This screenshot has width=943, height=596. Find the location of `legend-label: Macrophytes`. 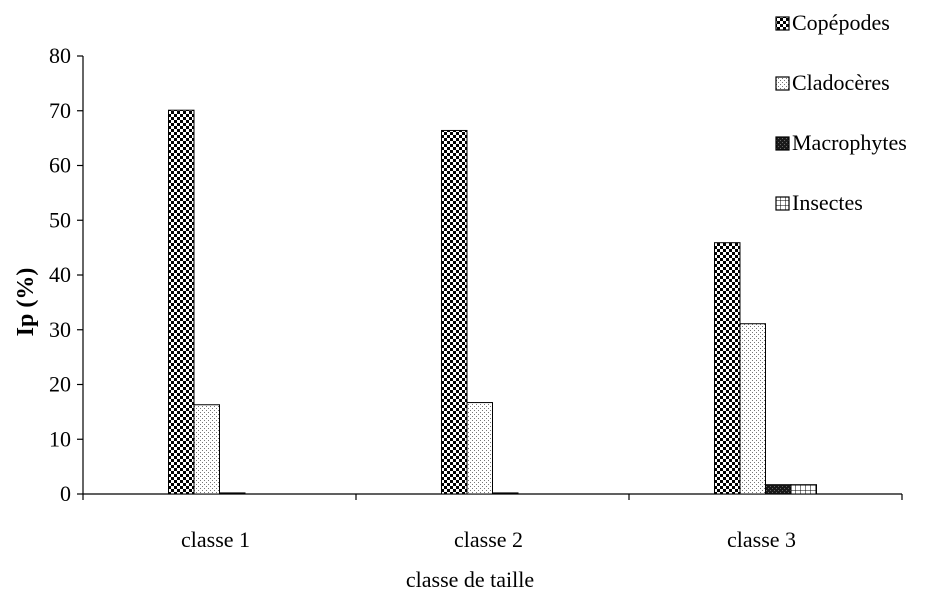

legend-label: Macrophytes is located at coordinates (849, 142).